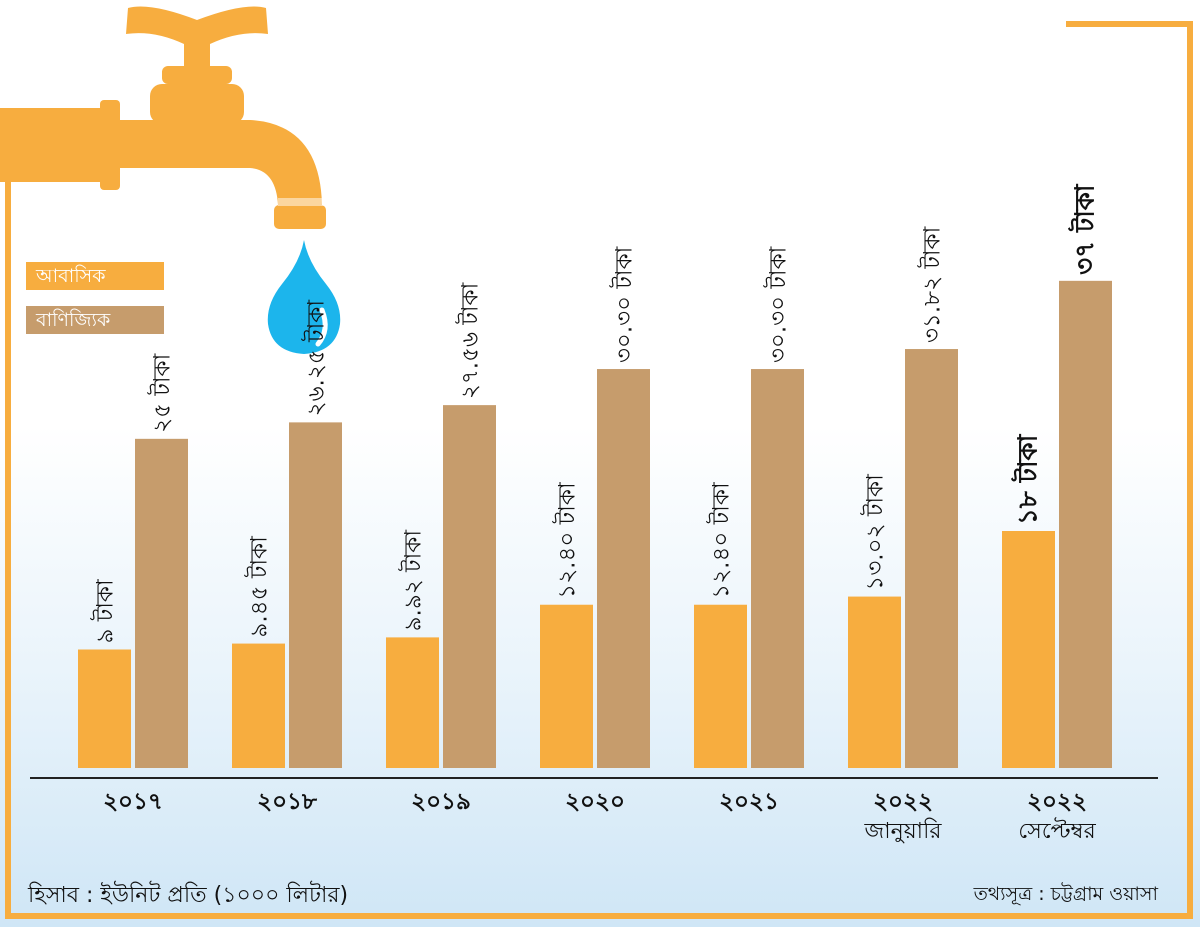 The width and height of the screenshot is (1200, 927). Describe the element at coordinates (932, 284) in the screenshot. I see `bar-value-label: ৩১.৮২ টাকা` at that location.